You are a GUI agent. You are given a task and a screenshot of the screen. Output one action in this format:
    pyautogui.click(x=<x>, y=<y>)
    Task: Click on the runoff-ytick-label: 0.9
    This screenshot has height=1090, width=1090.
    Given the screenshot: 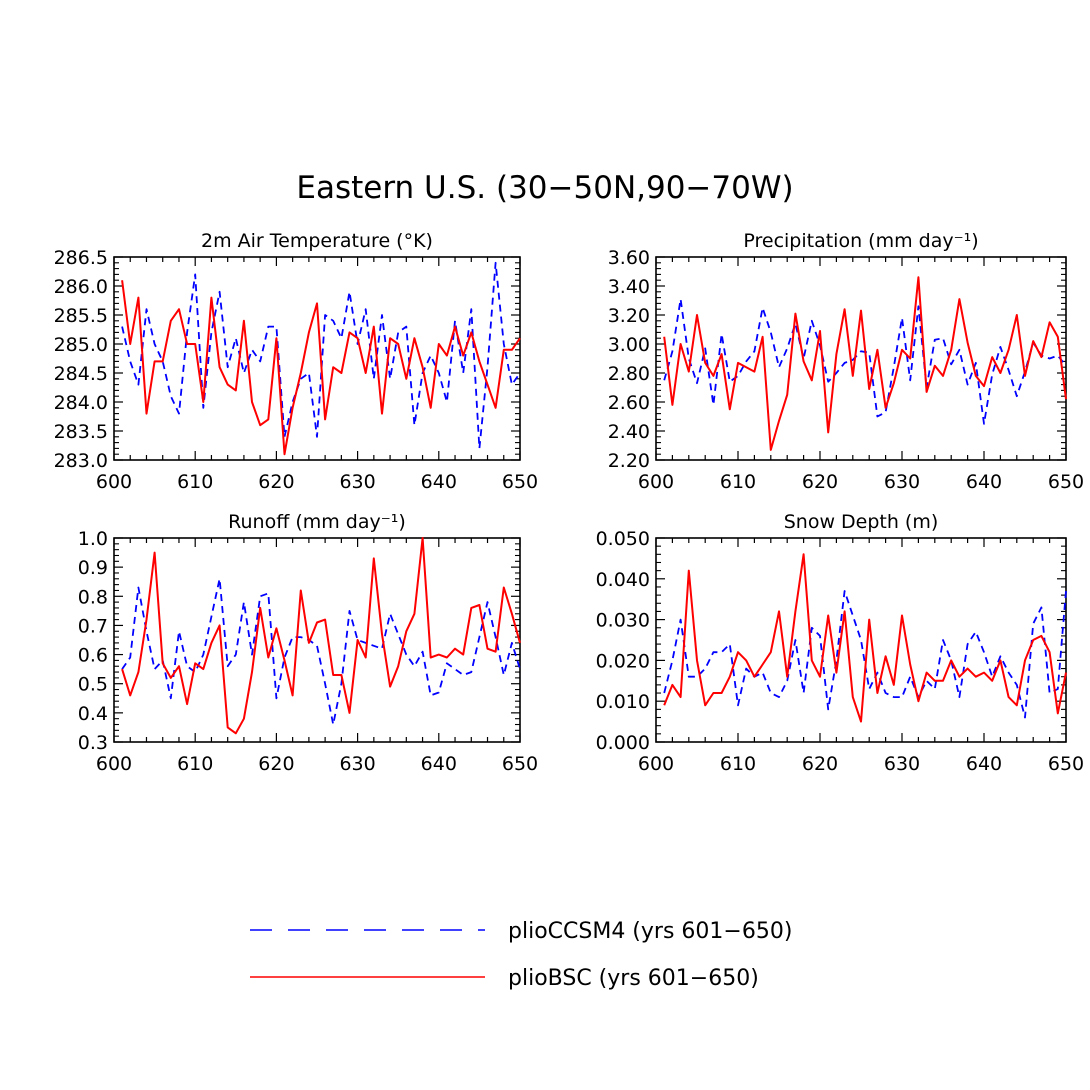 What is the action you would take?
    pyautogui.click(x=93, y=568)
    